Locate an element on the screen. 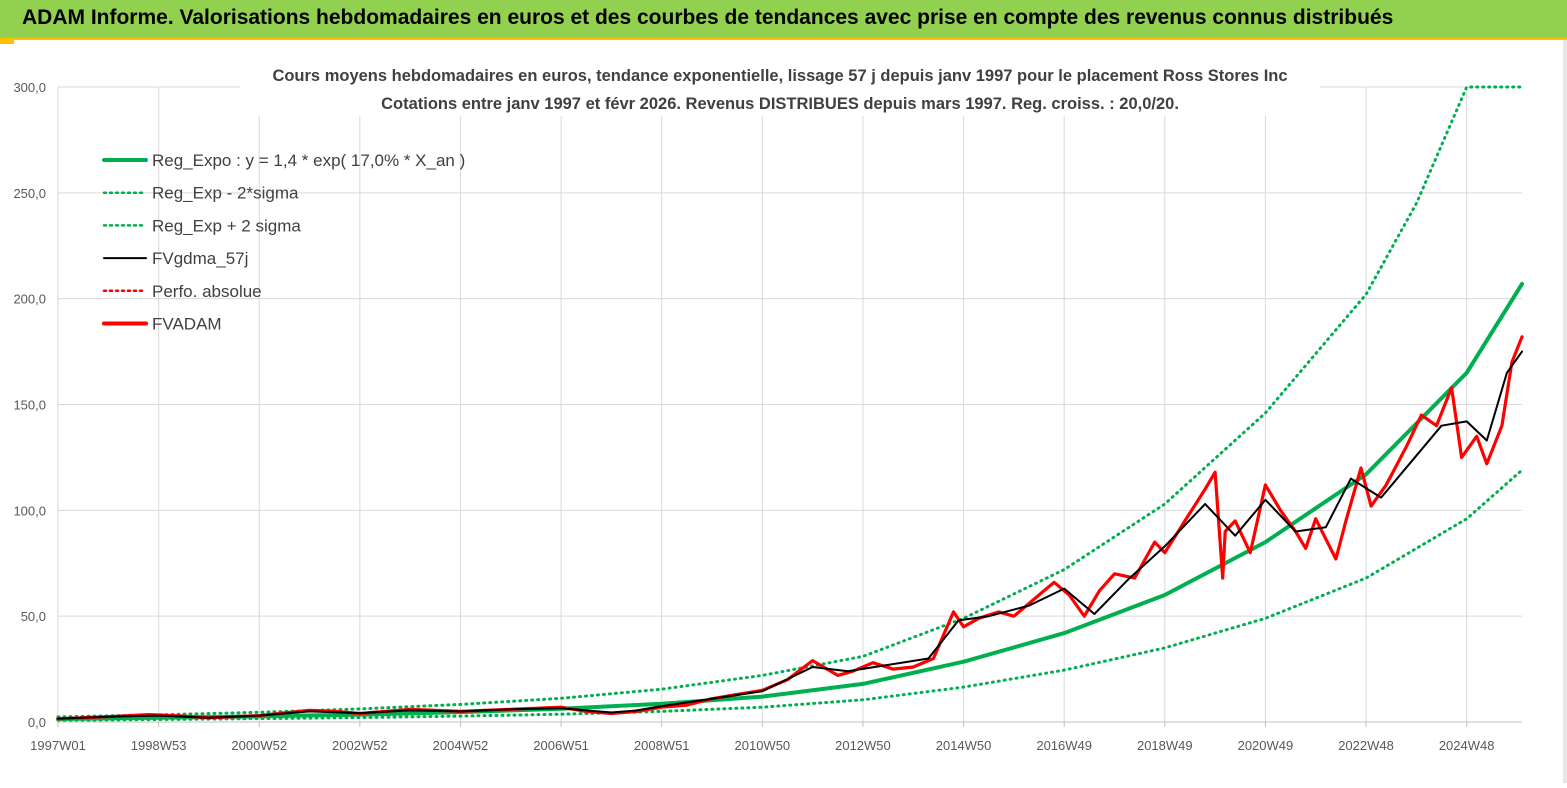  x-tick-label: 2014W50 is located at coordinates (964, 745).